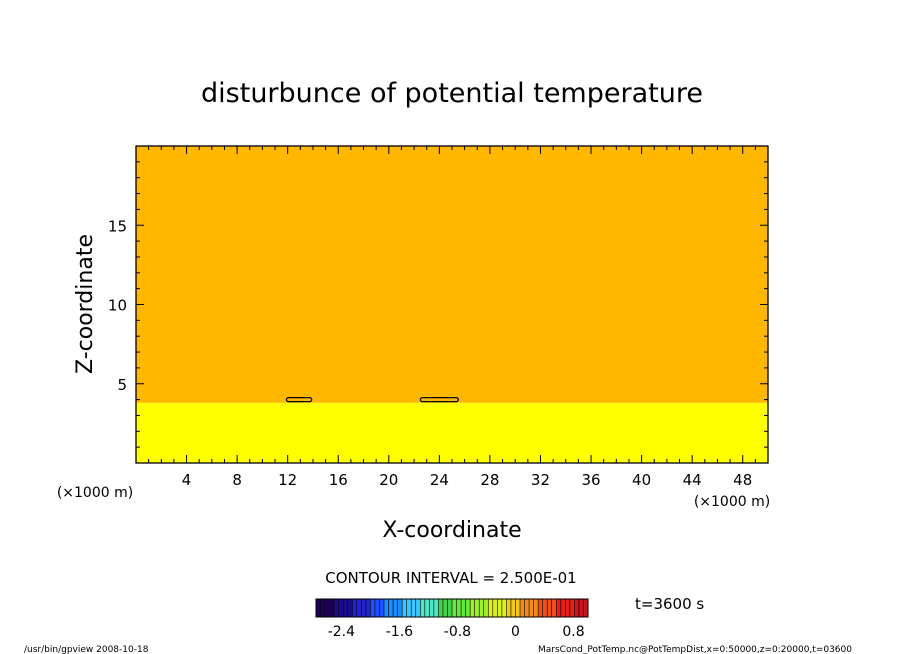 This screenshot has width=904, height=654. Describe the element at coordinates (451, 530) in the screenshot. I see `x-axis-title: X-coordinate` at that location.